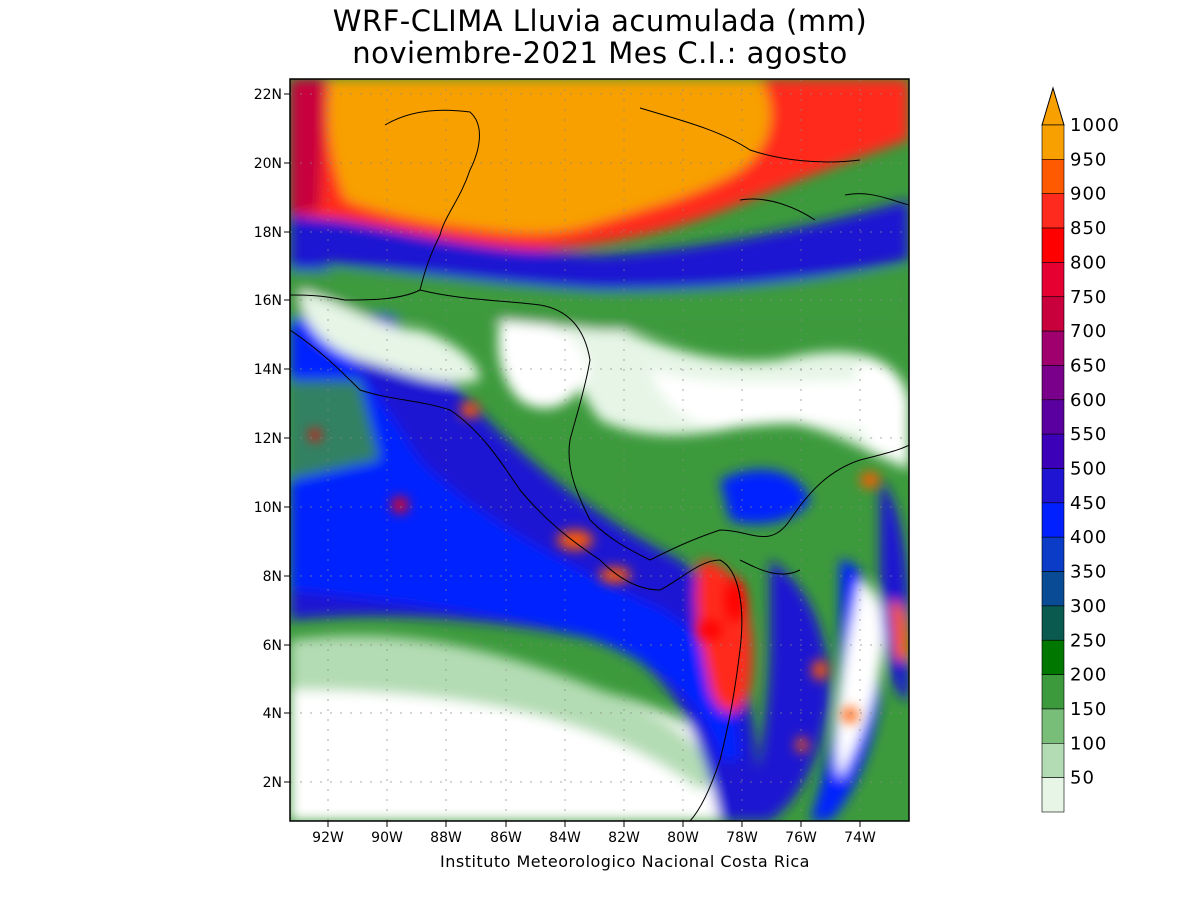 The width and height of the screenshot is (1200, 900). What do you see at coordinates (1088, 537) in the screenshot?
I see `colorbar-label: 400` at bounding box center [1088, 537].